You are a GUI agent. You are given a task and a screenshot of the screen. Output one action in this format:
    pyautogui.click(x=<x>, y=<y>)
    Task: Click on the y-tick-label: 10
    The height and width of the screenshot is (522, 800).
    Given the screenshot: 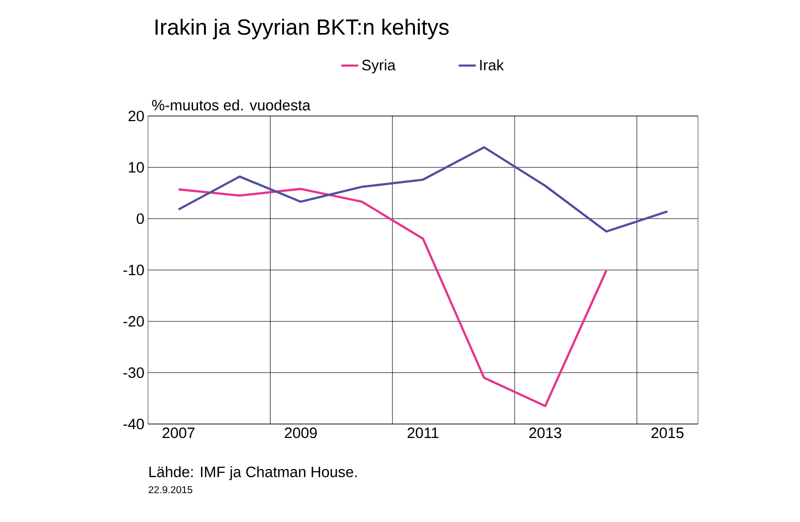 What is the action you would take?
    pyautogui.click(x=136, y=167)
    